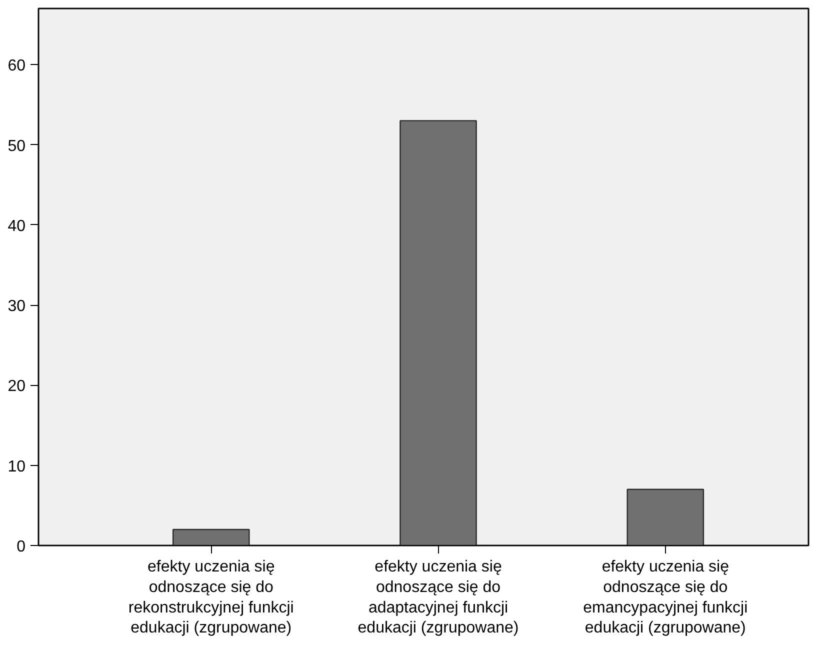 The image size is (817, 655). I want to click on y-tick-label: 20, so click(17, 387).